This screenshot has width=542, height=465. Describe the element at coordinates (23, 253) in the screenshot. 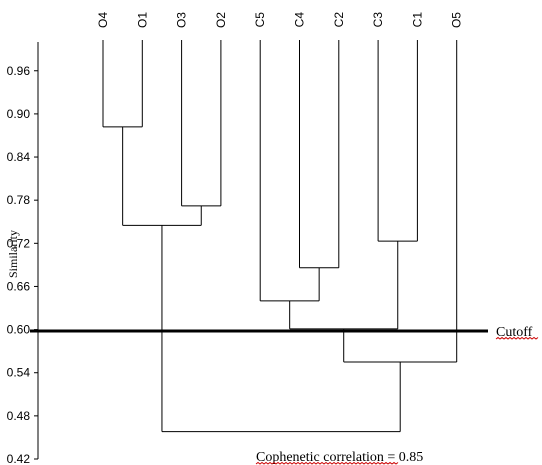

I see `y-axis: 0.96 0.90 0.84 0.78 0.72 0.66 0.60 0.54 0.48 0.42` at that location.